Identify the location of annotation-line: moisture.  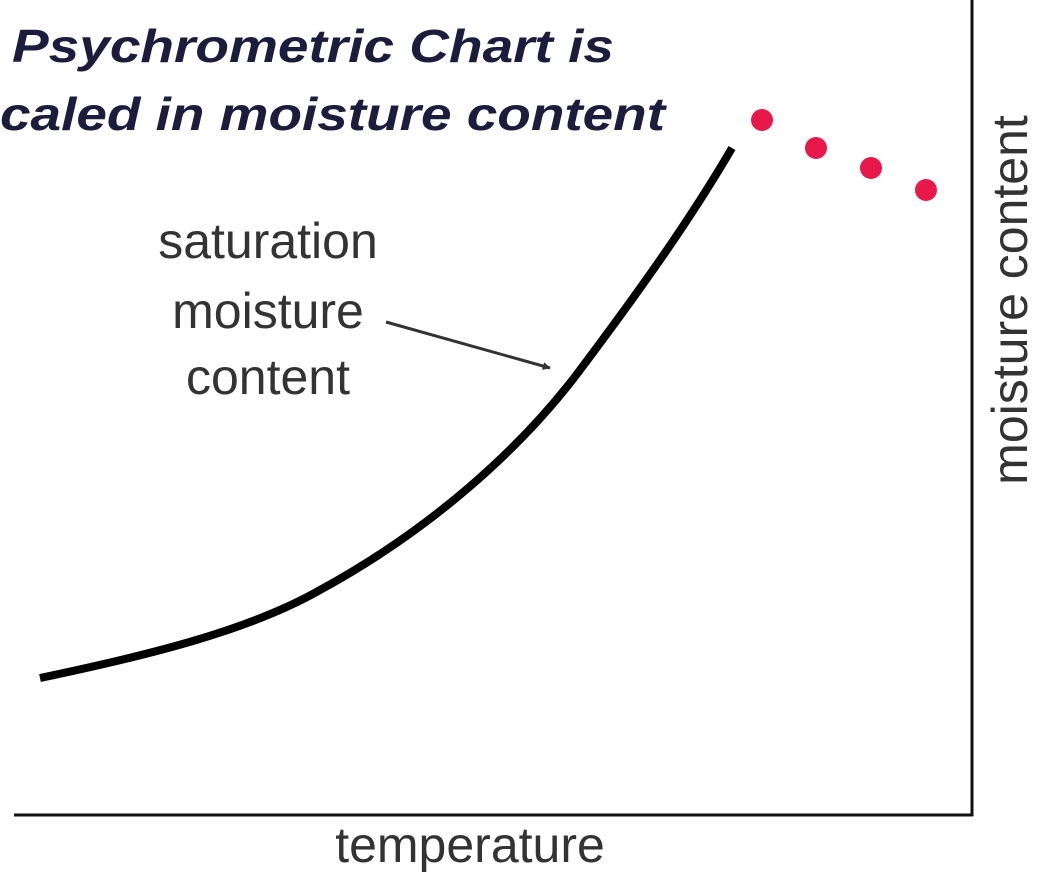
(268, 311).